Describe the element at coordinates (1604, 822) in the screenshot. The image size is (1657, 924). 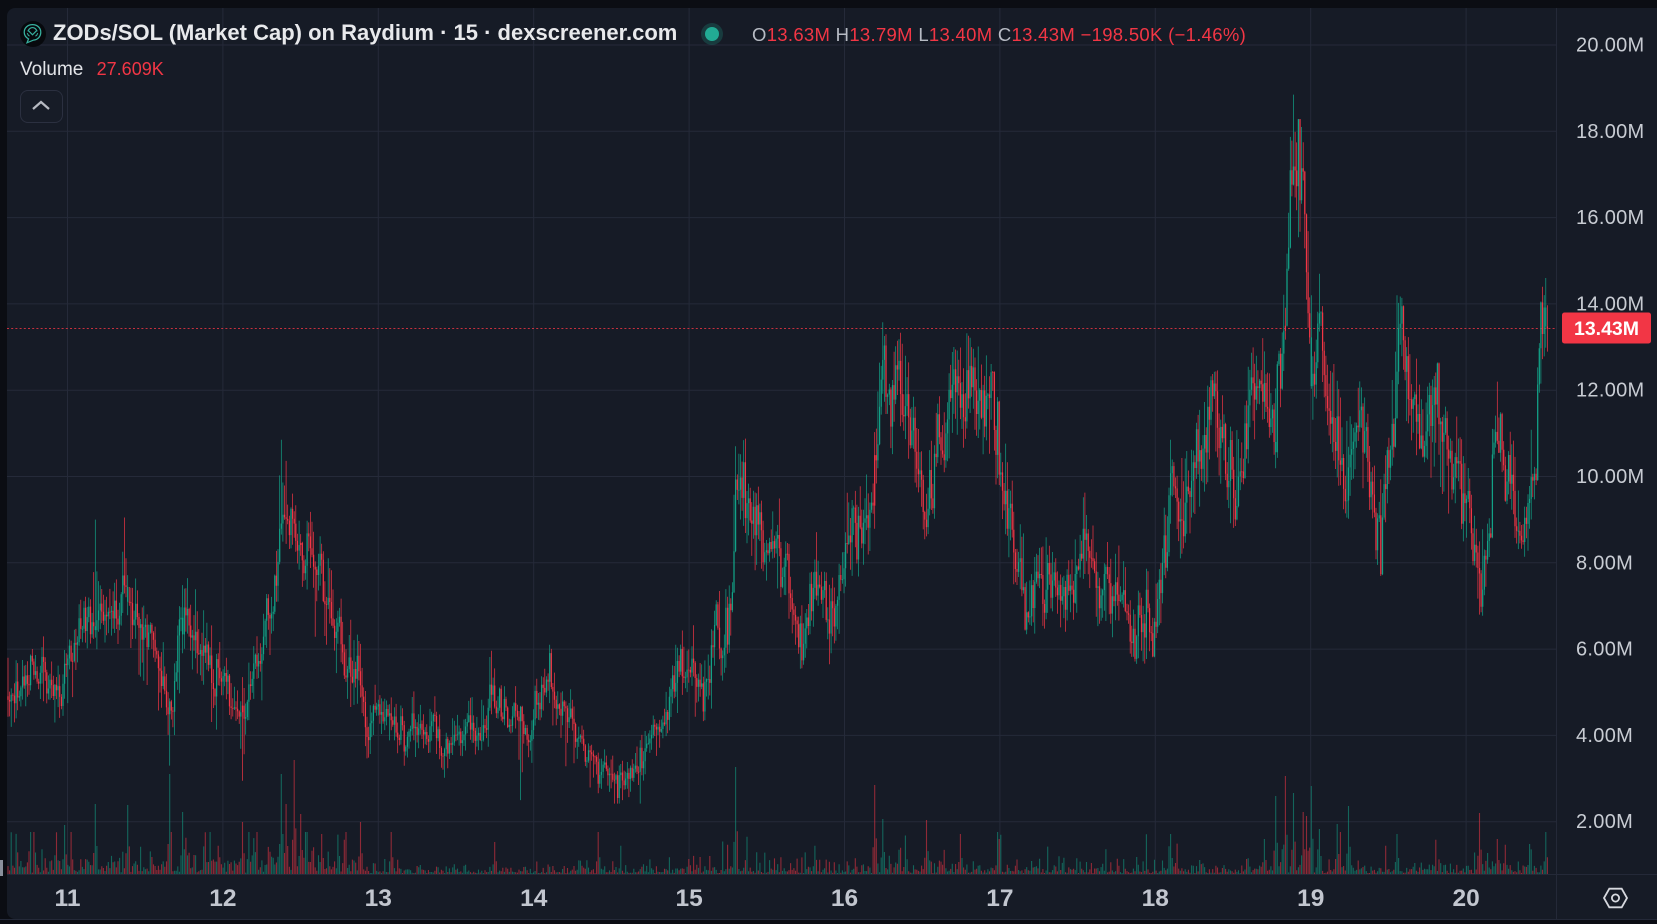
I see `svg-text: 2.00M` at that location.